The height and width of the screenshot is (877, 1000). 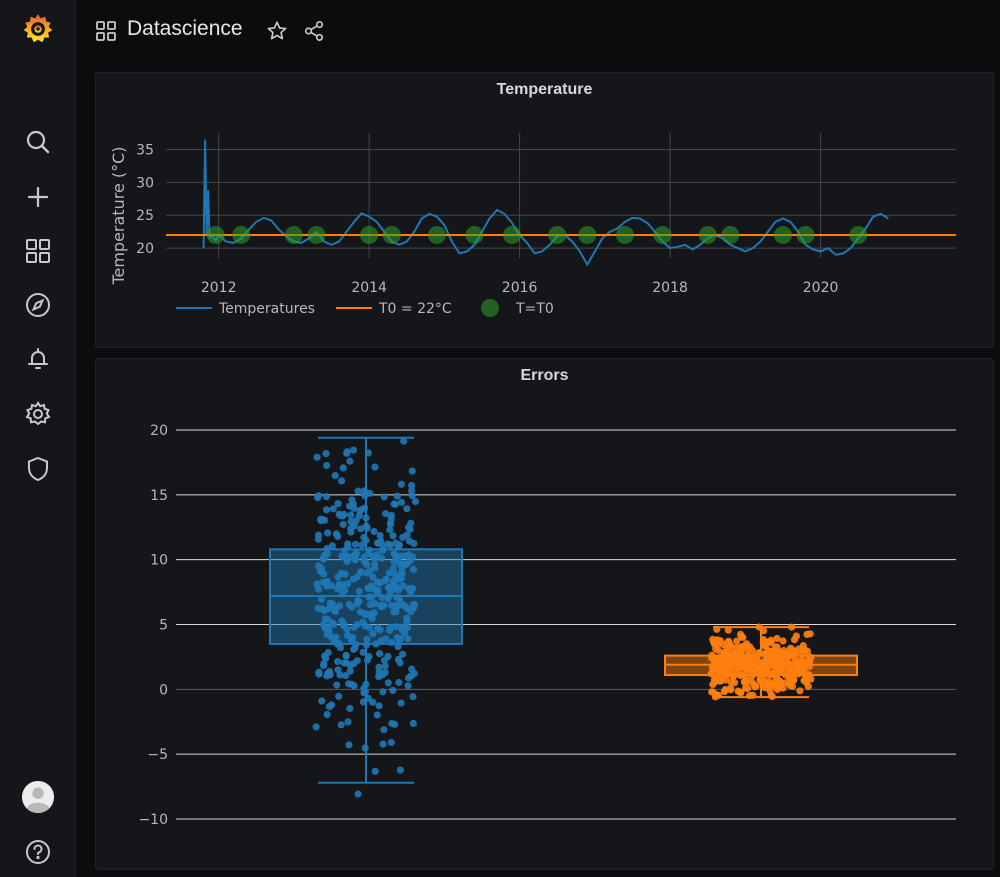 I want to click on dashboard-grid-icon, so click(x=106, y=31).